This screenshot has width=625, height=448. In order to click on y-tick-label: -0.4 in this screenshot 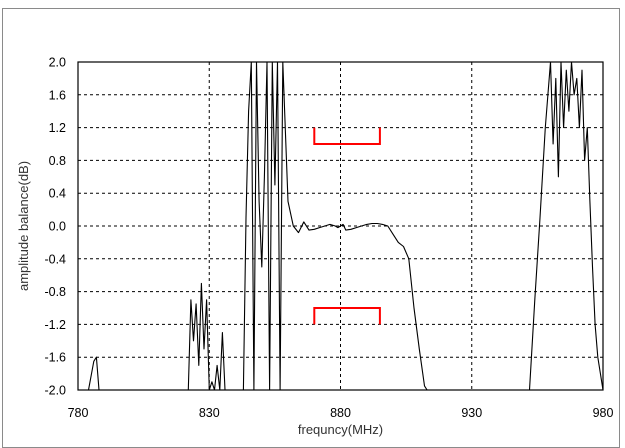, I will do `click(55, 259)`.